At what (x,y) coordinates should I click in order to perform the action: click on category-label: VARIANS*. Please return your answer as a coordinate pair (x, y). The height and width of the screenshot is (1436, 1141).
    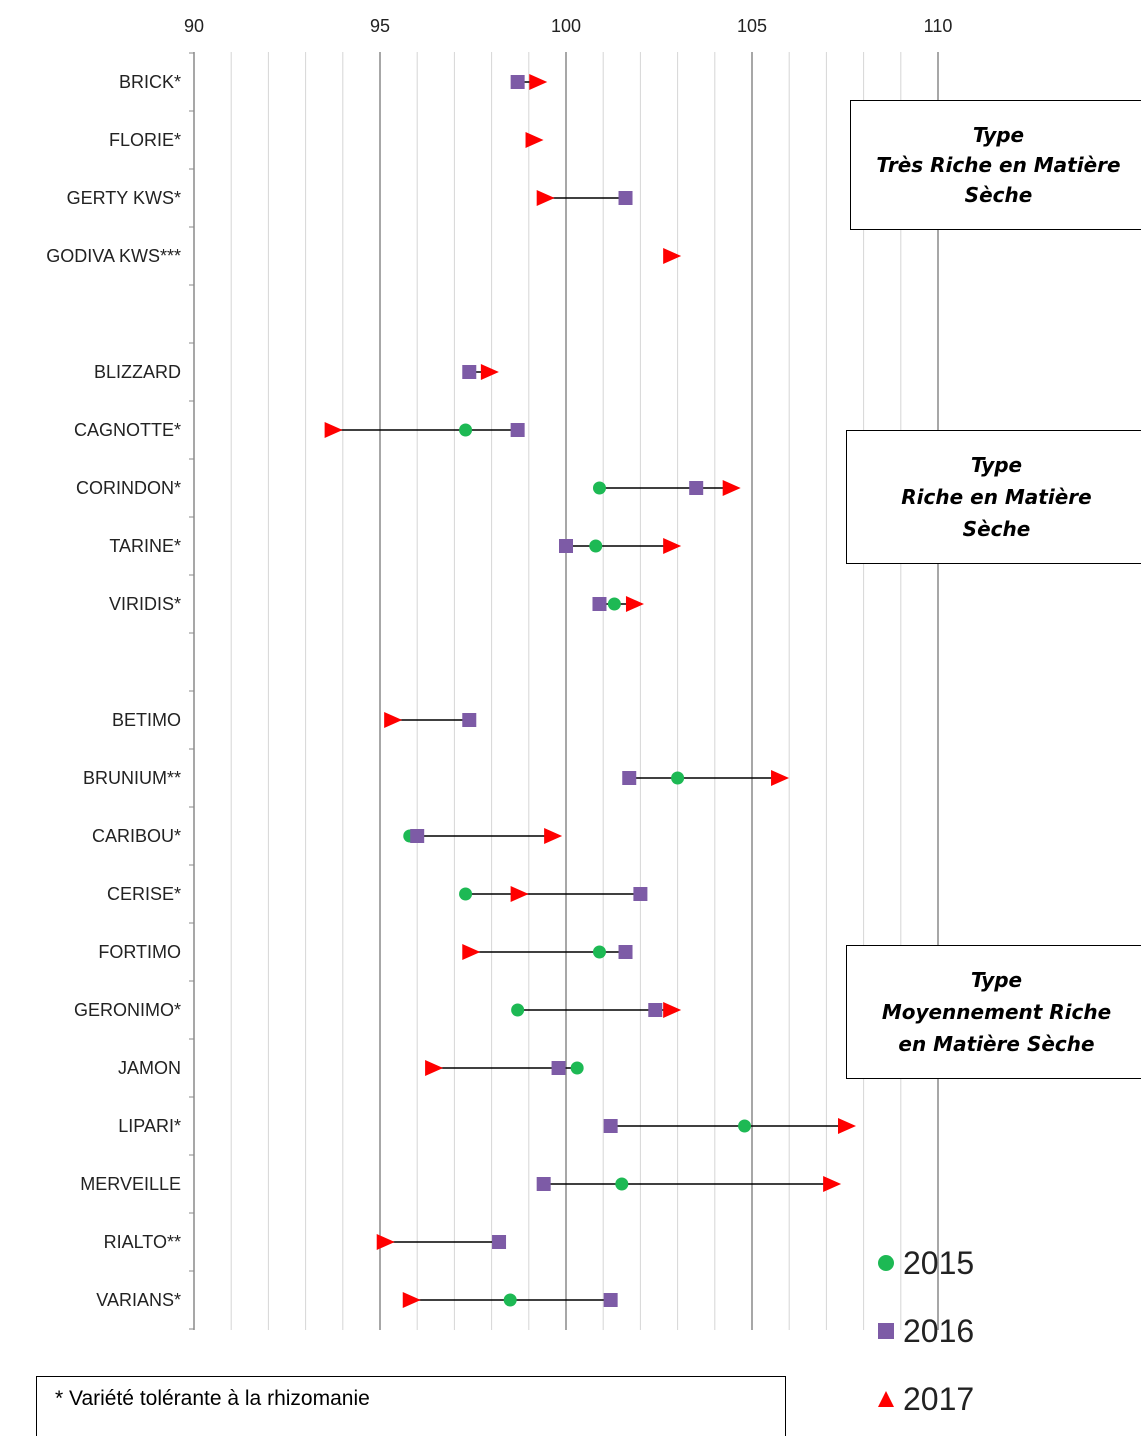
    Looking at the image, I should click on (138, 1300).